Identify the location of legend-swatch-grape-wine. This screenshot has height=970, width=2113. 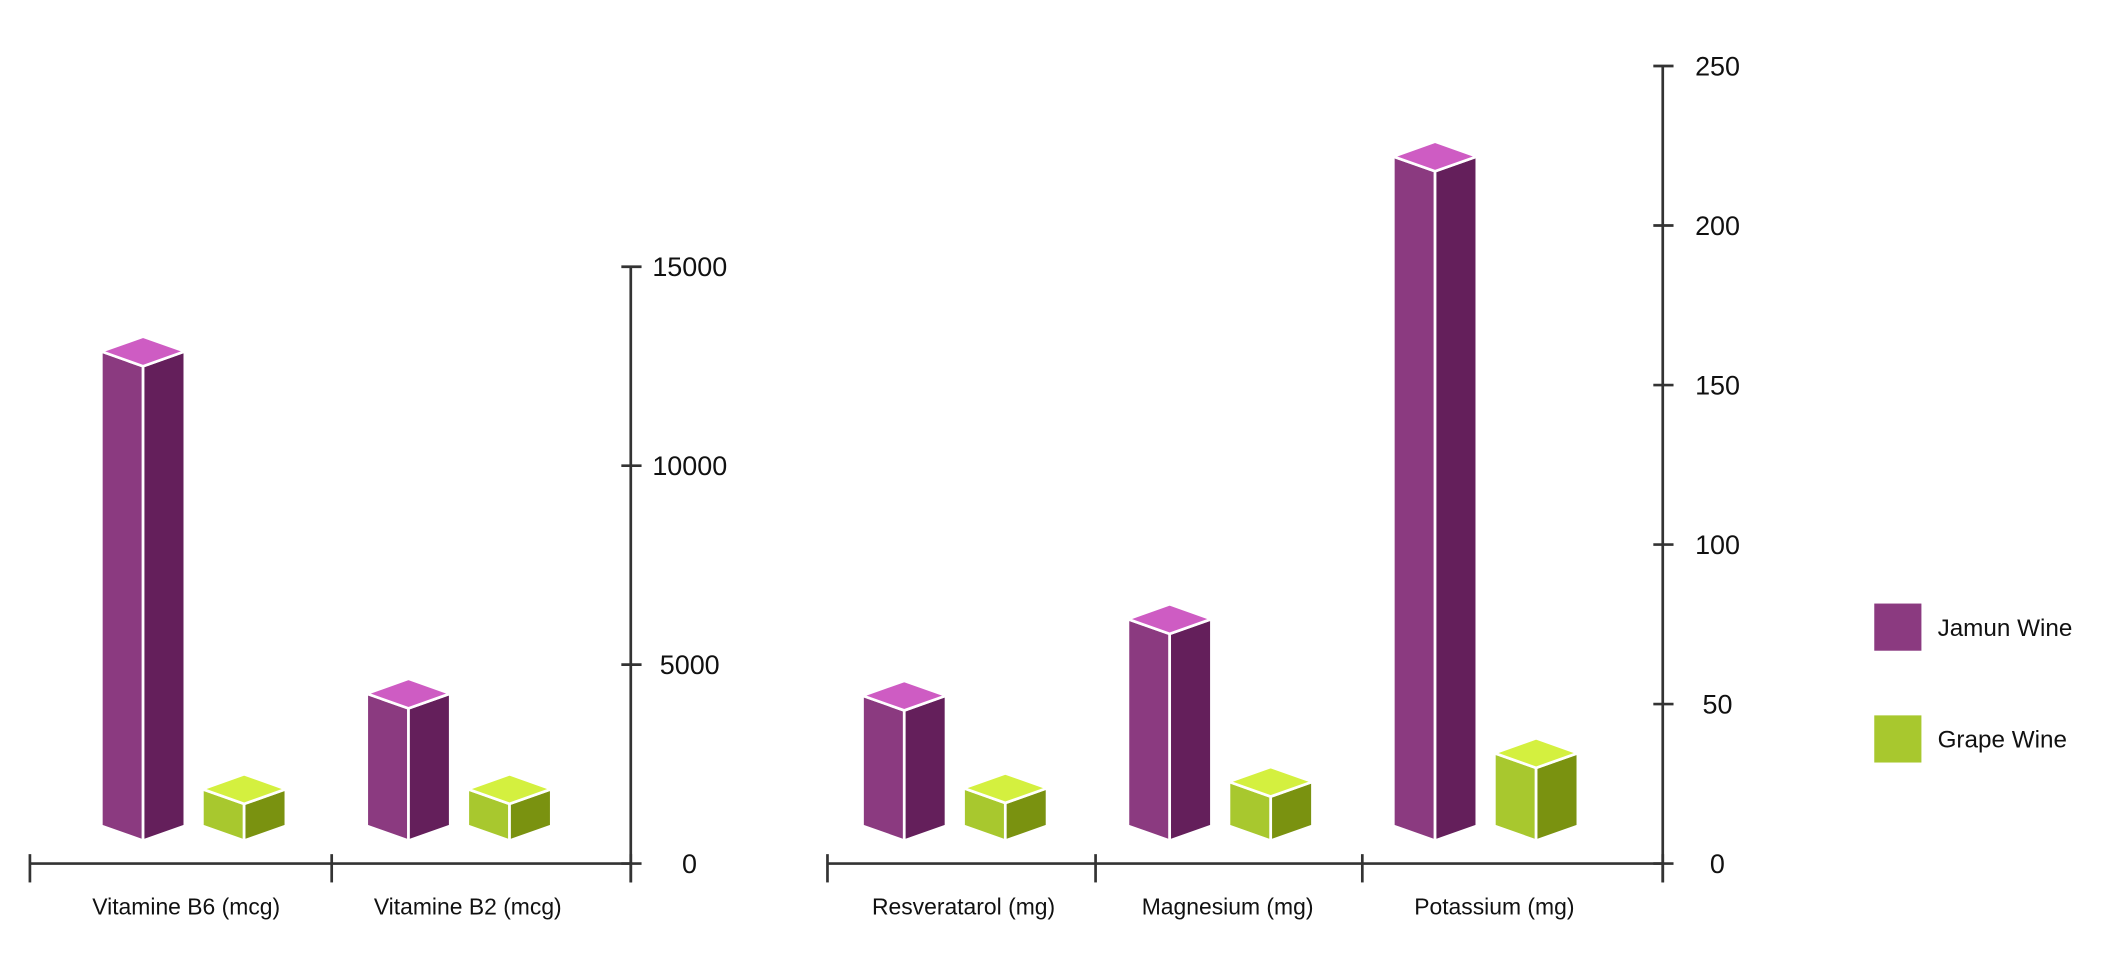
(1898, 739).